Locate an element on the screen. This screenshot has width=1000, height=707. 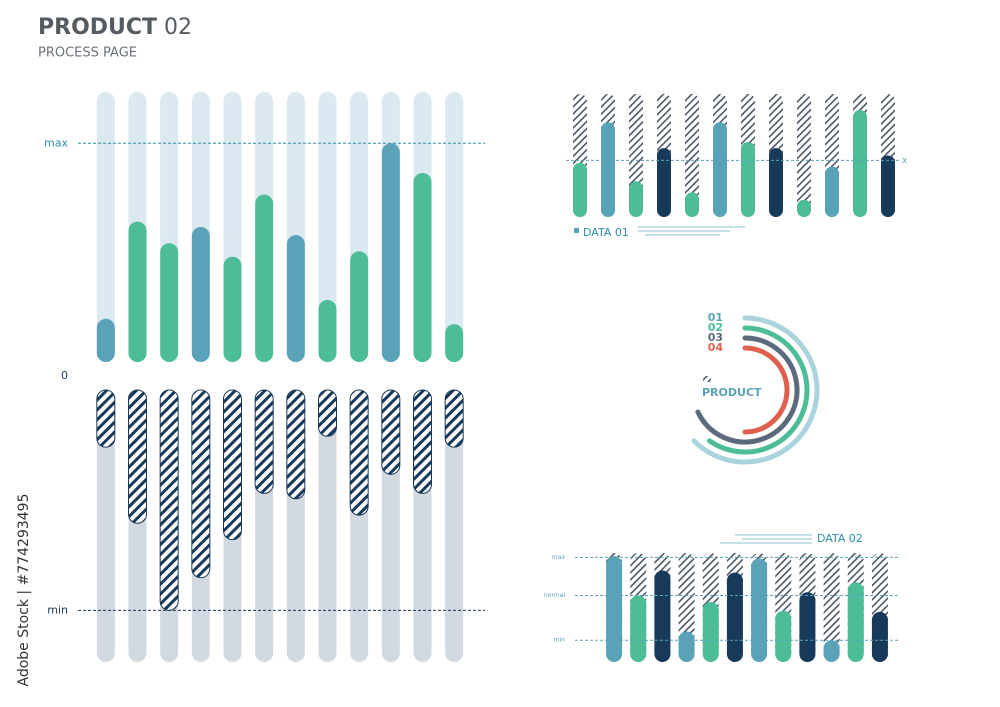
center-label: PRODUCT is located at coordinates (732, 392).